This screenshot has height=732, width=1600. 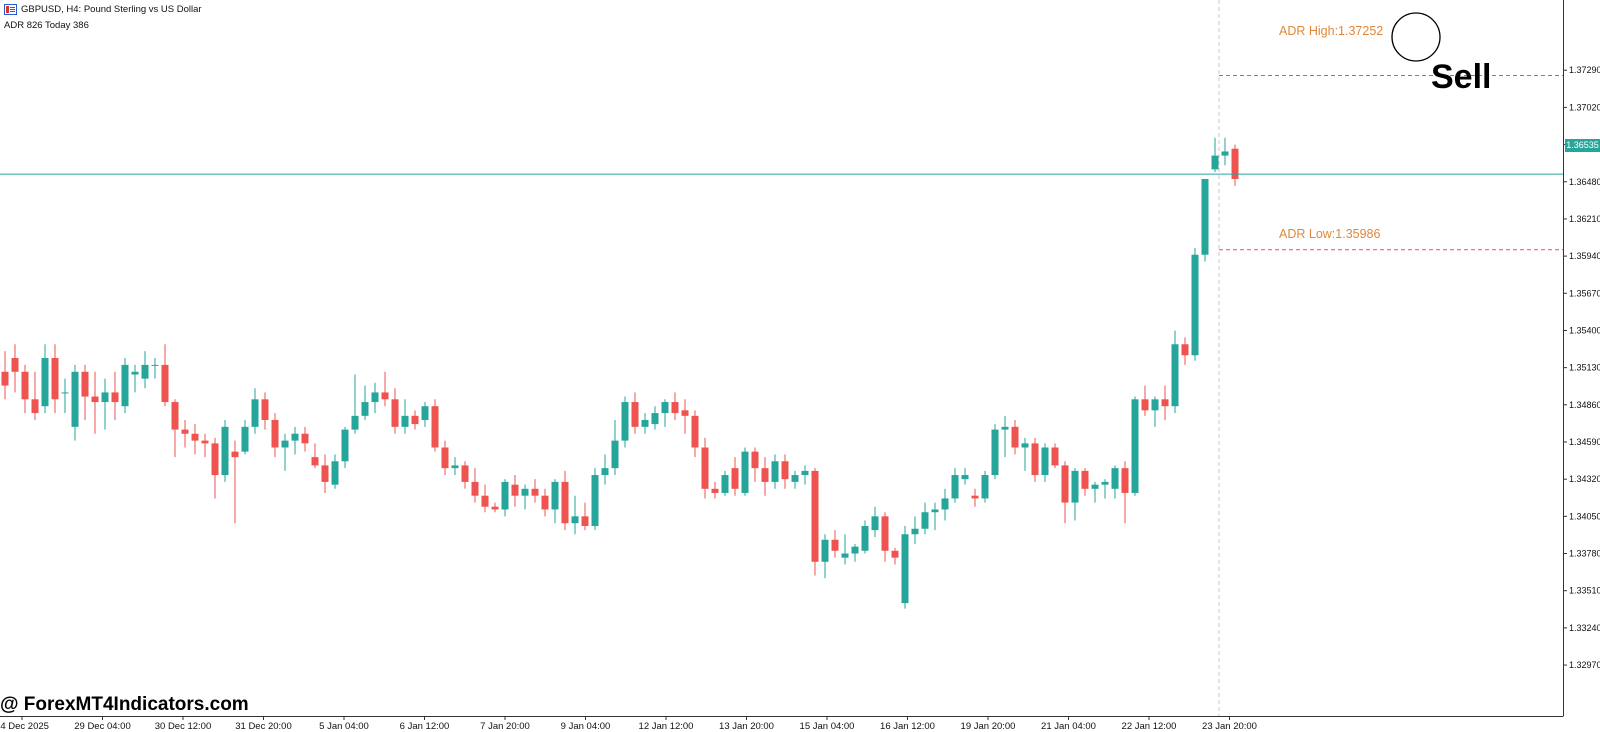 I want to click on x-tick-label: 9 Jan 04:00, so click(x=586, y=726).